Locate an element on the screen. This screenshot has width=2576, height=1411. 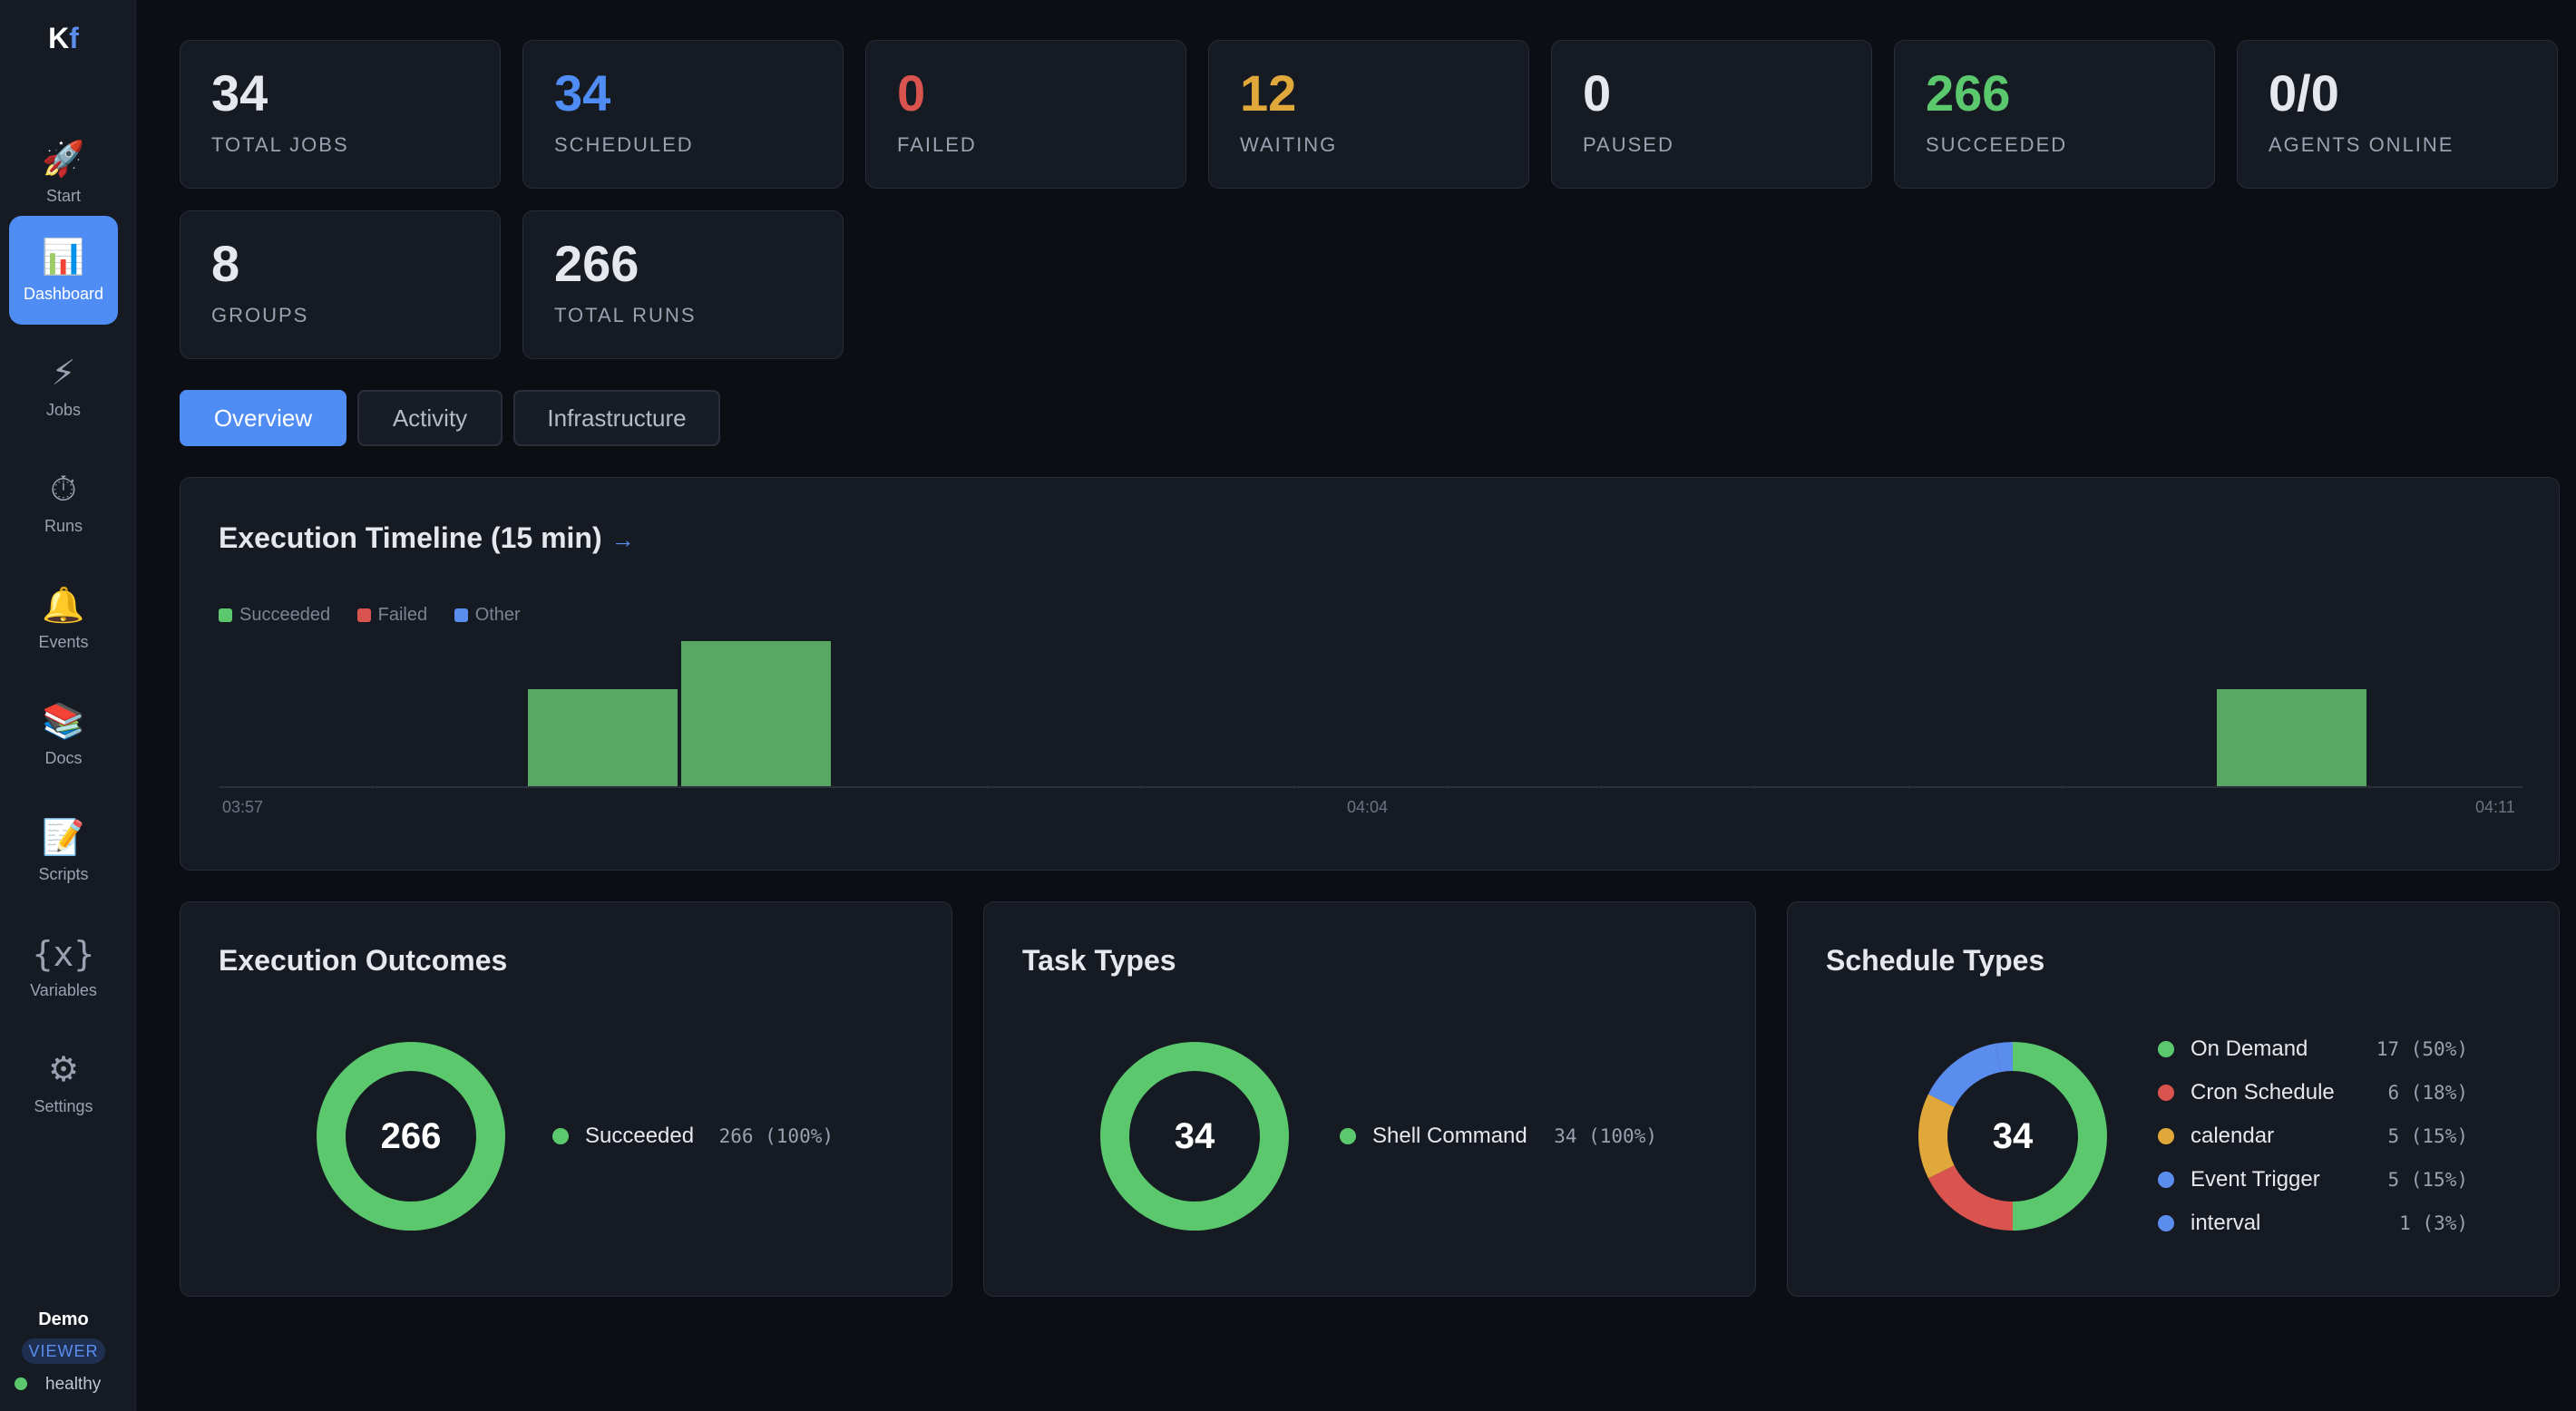
legend-item-other: Other is located at coordinates (487, 615).